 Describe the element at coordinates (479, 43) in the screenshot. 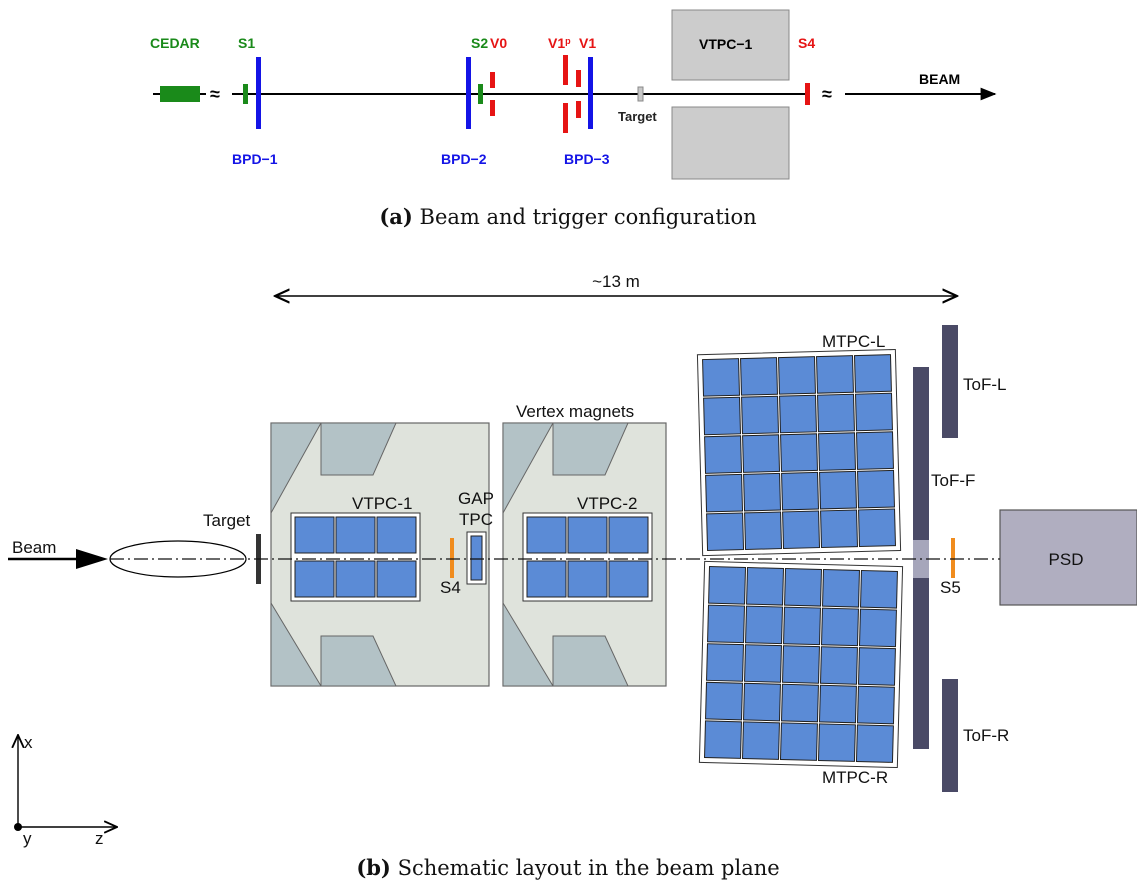

I see `s2-label: S2` at that location.